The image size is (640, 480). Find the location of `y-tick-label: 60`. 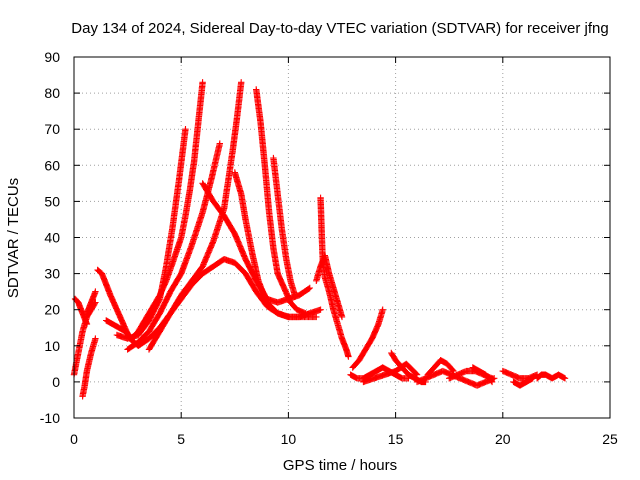

y-tick-label: 60 is located at coordinates (52, 165).